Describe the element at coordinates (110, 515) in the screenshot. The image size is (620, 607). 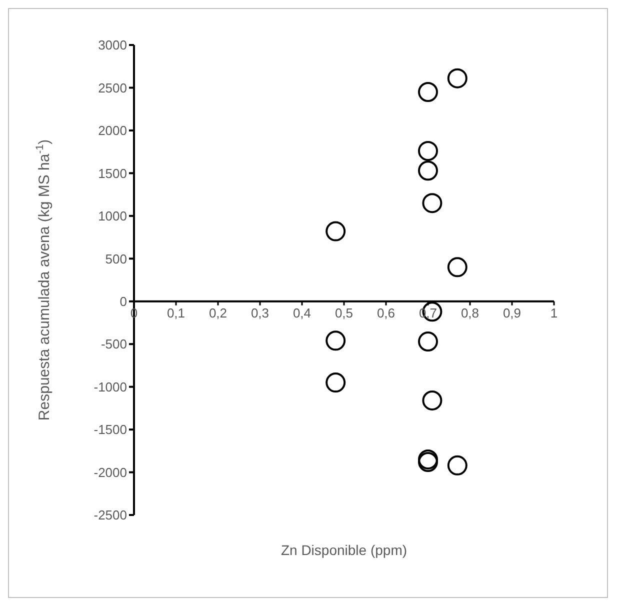
I see `y-tick-label: -2500` at that location.